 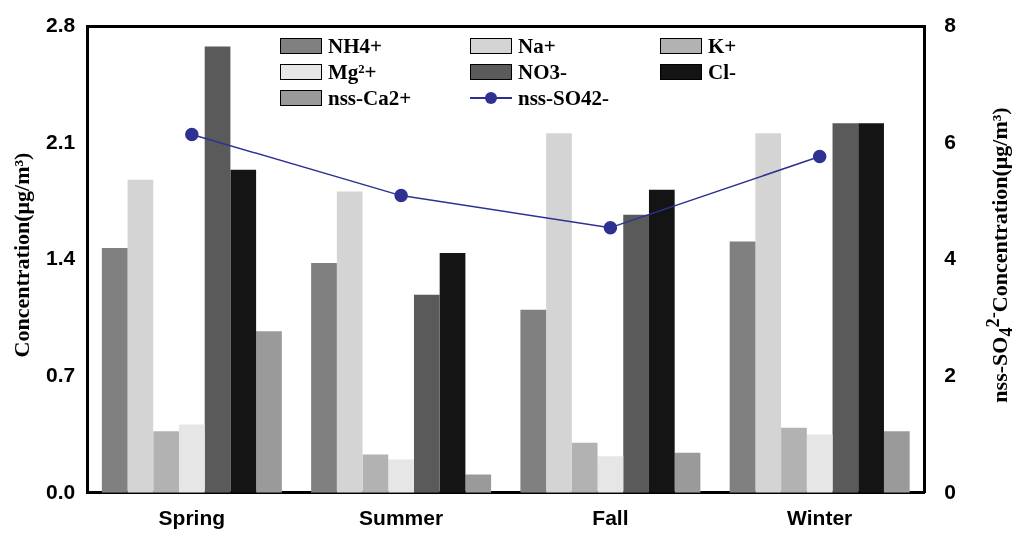 What do you see at coordinates (352, 72) in the screenshot?
I see `legend-label: Mg²+` at bounding box center [352, 72].